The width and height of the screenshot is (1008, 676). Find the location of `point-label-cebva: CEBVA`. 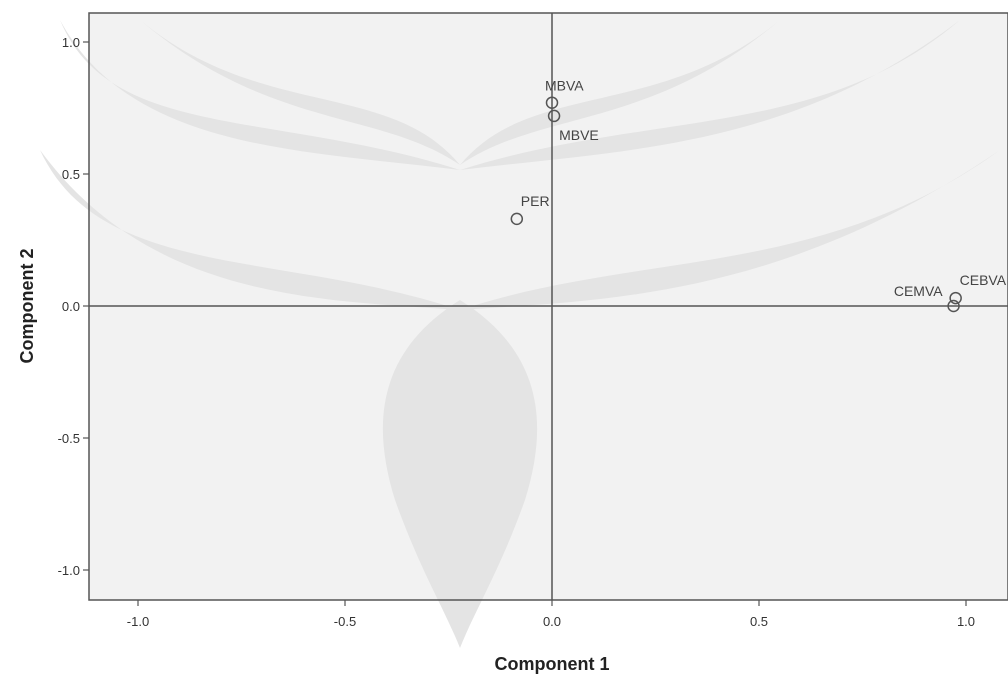

point-label-cebva: CEBVA is located at coordinates (983, 280).